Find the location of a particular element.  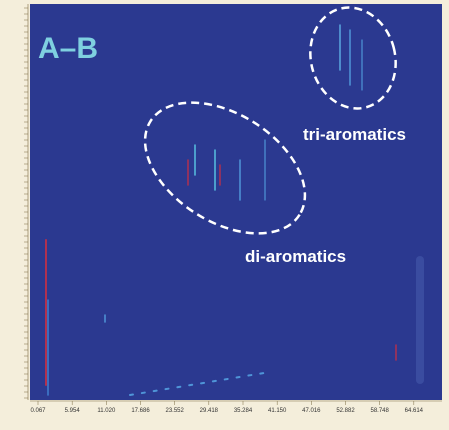

annotation: di-aromatics is located at coordinates (295, 256).